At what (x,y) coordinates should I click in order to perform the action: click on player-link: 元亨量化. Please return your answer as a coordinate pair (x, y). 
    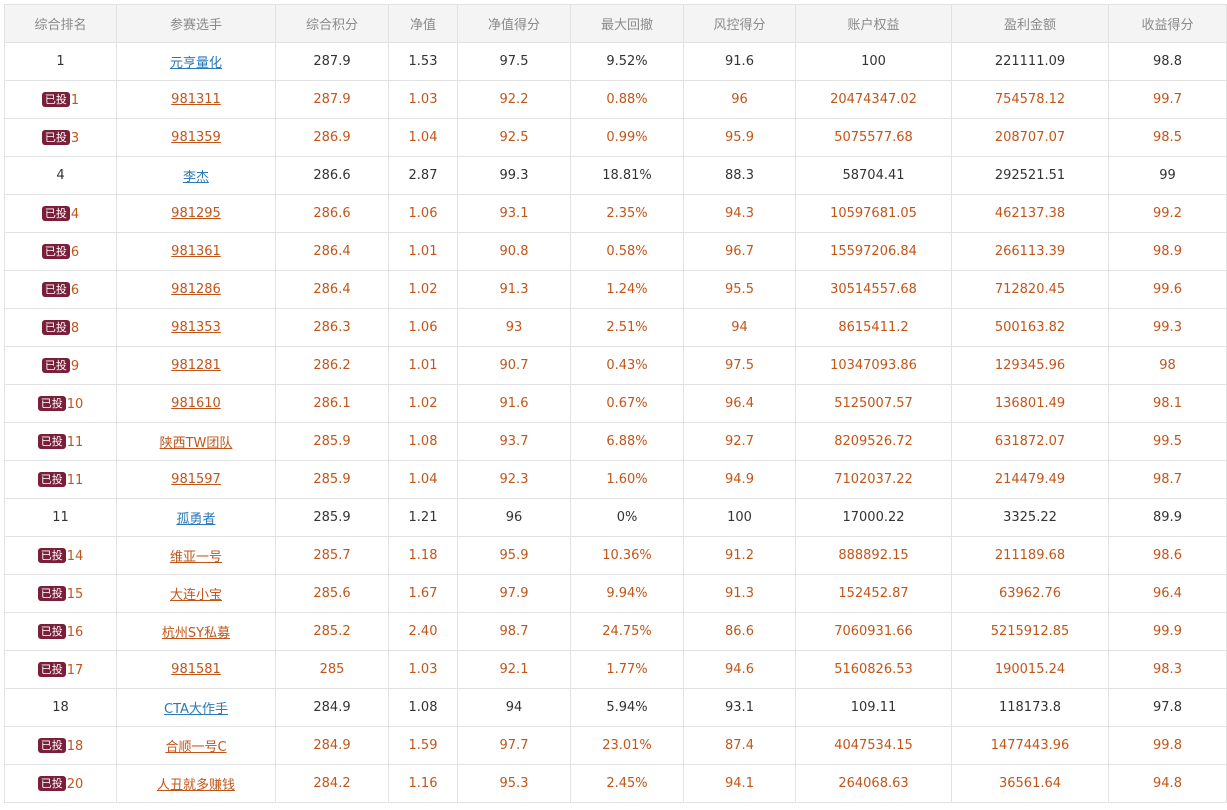
    Looking at the image, I should click on (195, 63).